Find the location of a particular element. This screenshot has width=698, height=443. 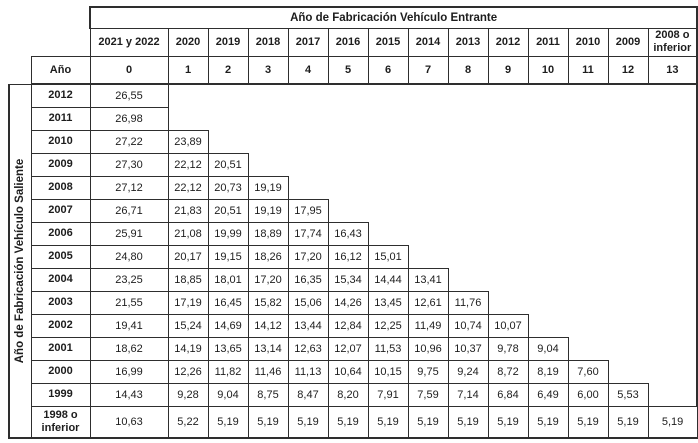

col-year-header: 2016 is located at coordinates (348, 42).